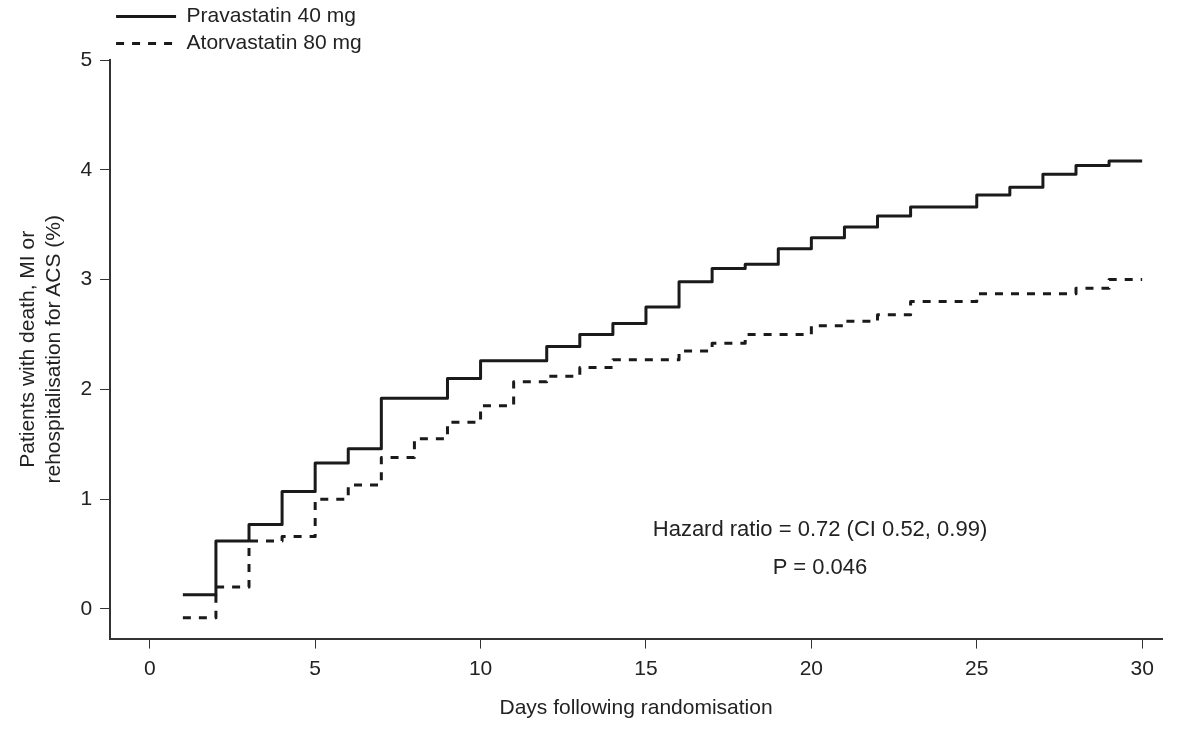 The width and height of the screenshot is (1192, 737). What do you see at coordinates (480, 667) in the screenshot?
I see `x-tick-label: 10` at bounding box center [480, 667].